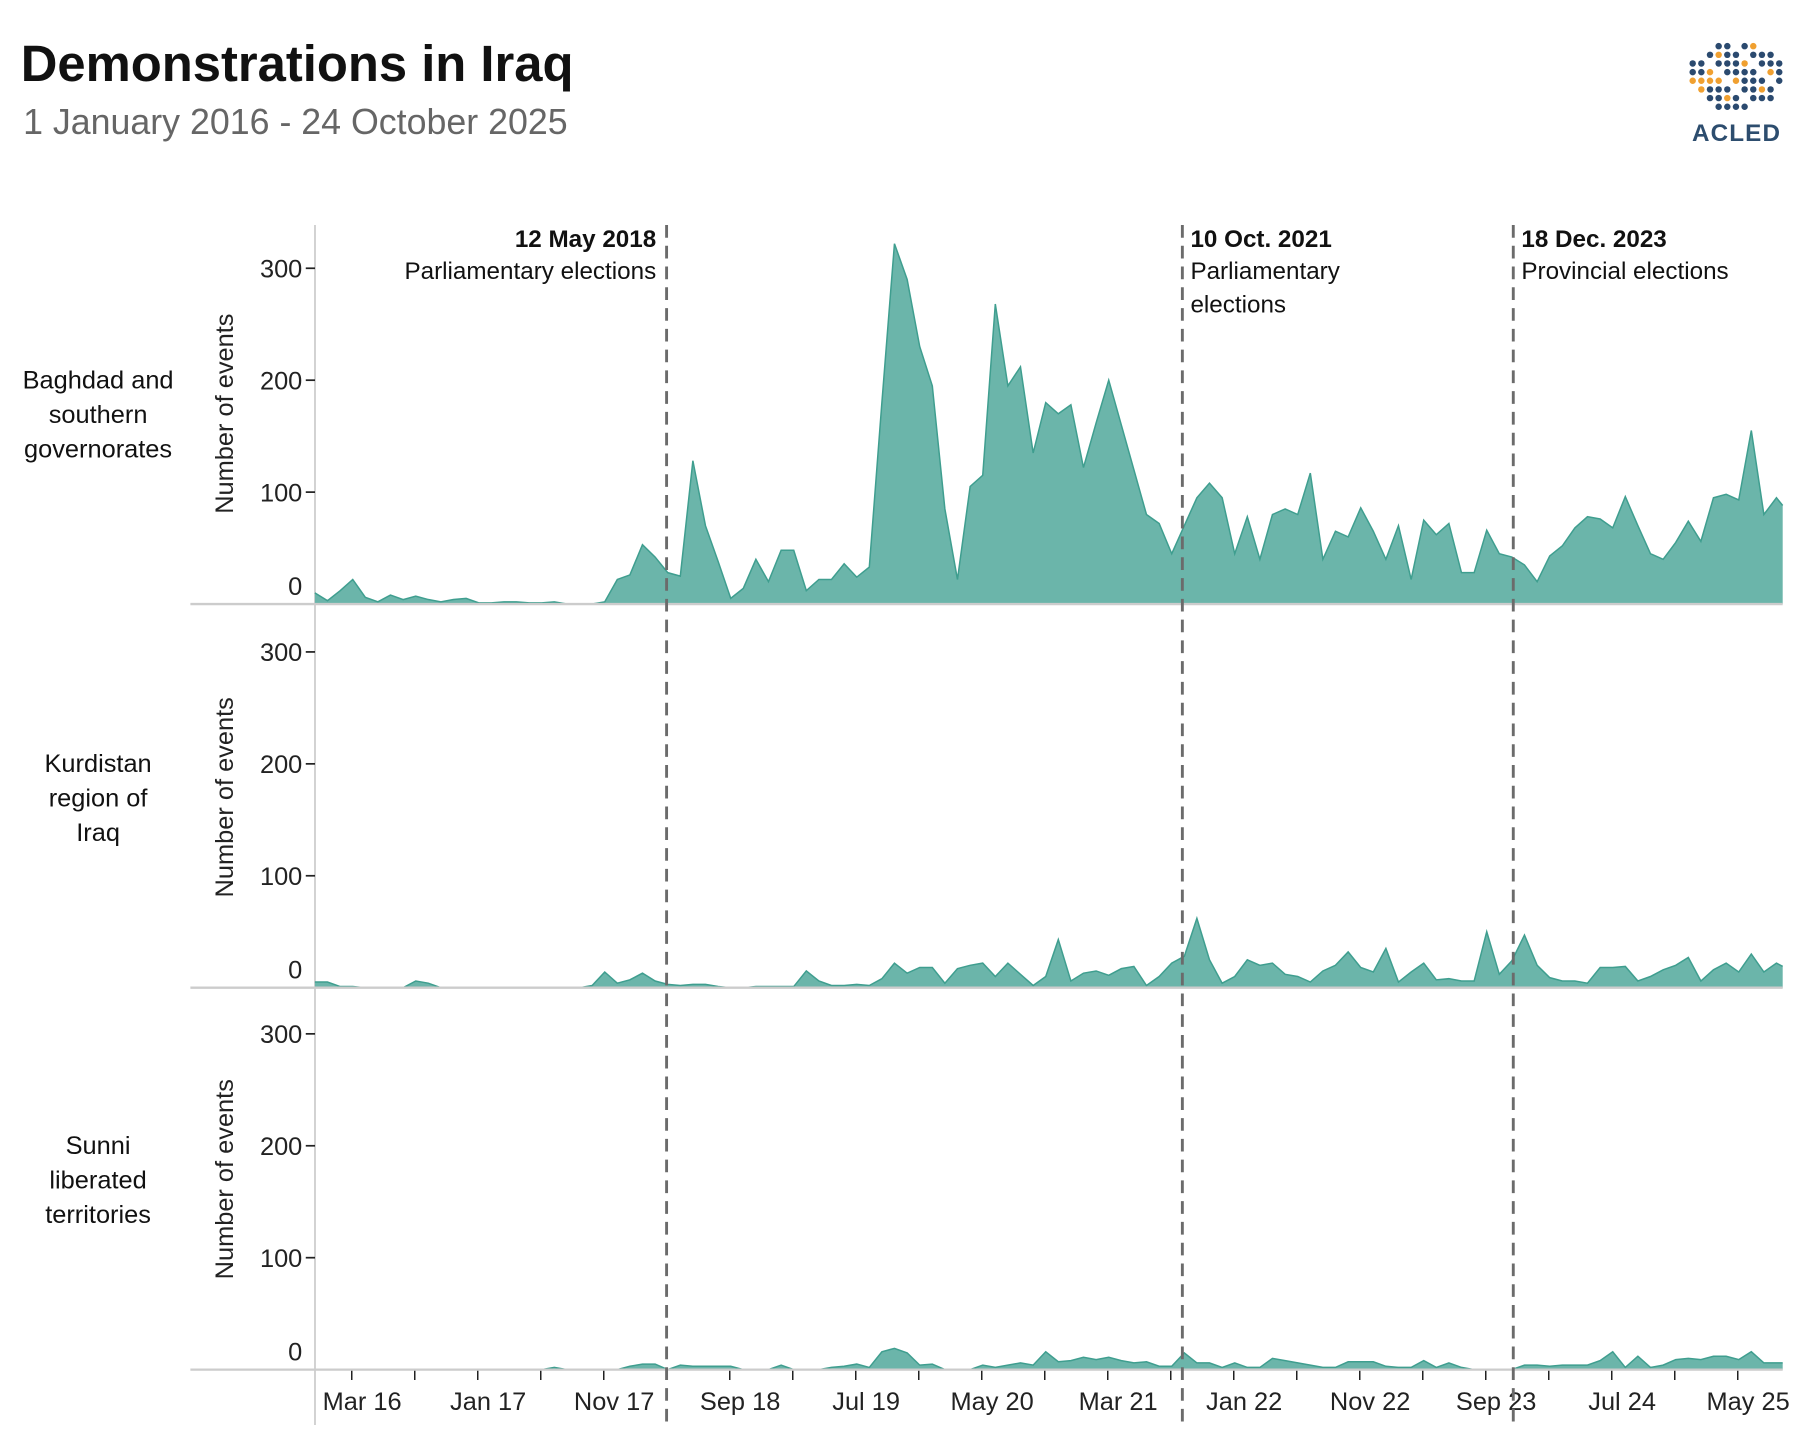  Describe the element at coordinates (1593, 239) in the screenshot. I see `annotation-date: 18 Dec. 2023` at that location.